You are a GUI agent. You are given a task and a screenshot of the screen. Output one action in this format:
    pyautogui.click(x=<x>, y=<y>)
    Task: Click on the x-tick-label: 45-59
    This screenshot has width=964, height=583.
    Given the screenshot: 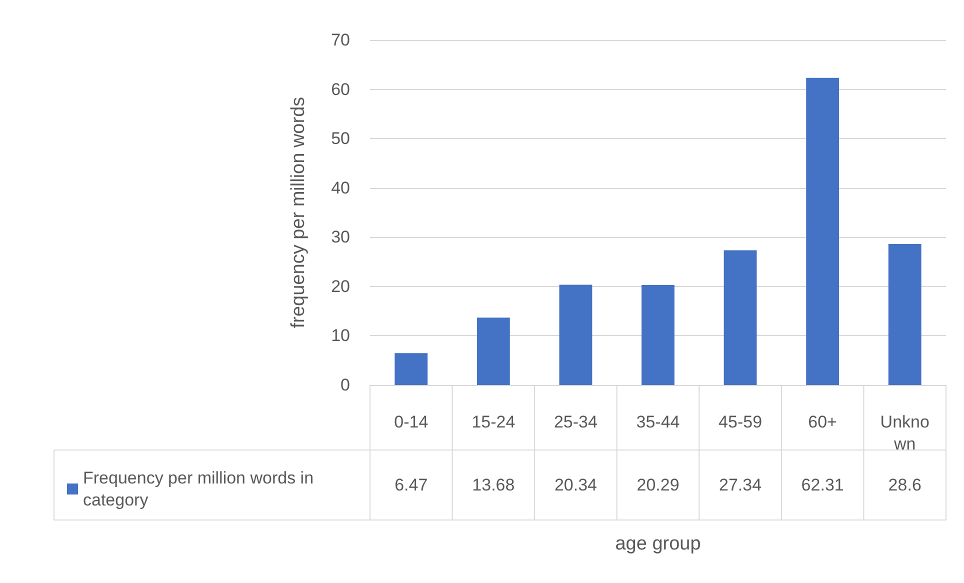 What is the action you would take?
    pyautogui.click(x=740, y=422)
    